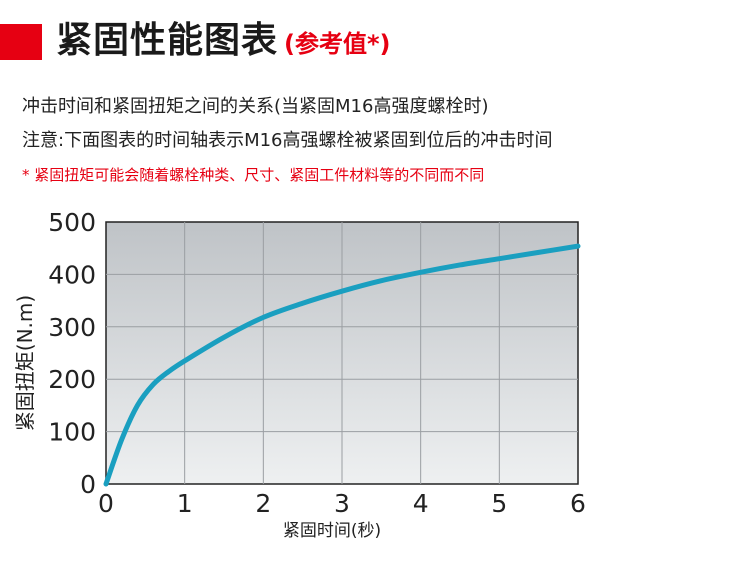 The height and width of the screenshot is (568, 750). What do you see at coordinates (21, 42) in the screenshot?
I see `red-accent-bar` at bounding box center [21, 42].